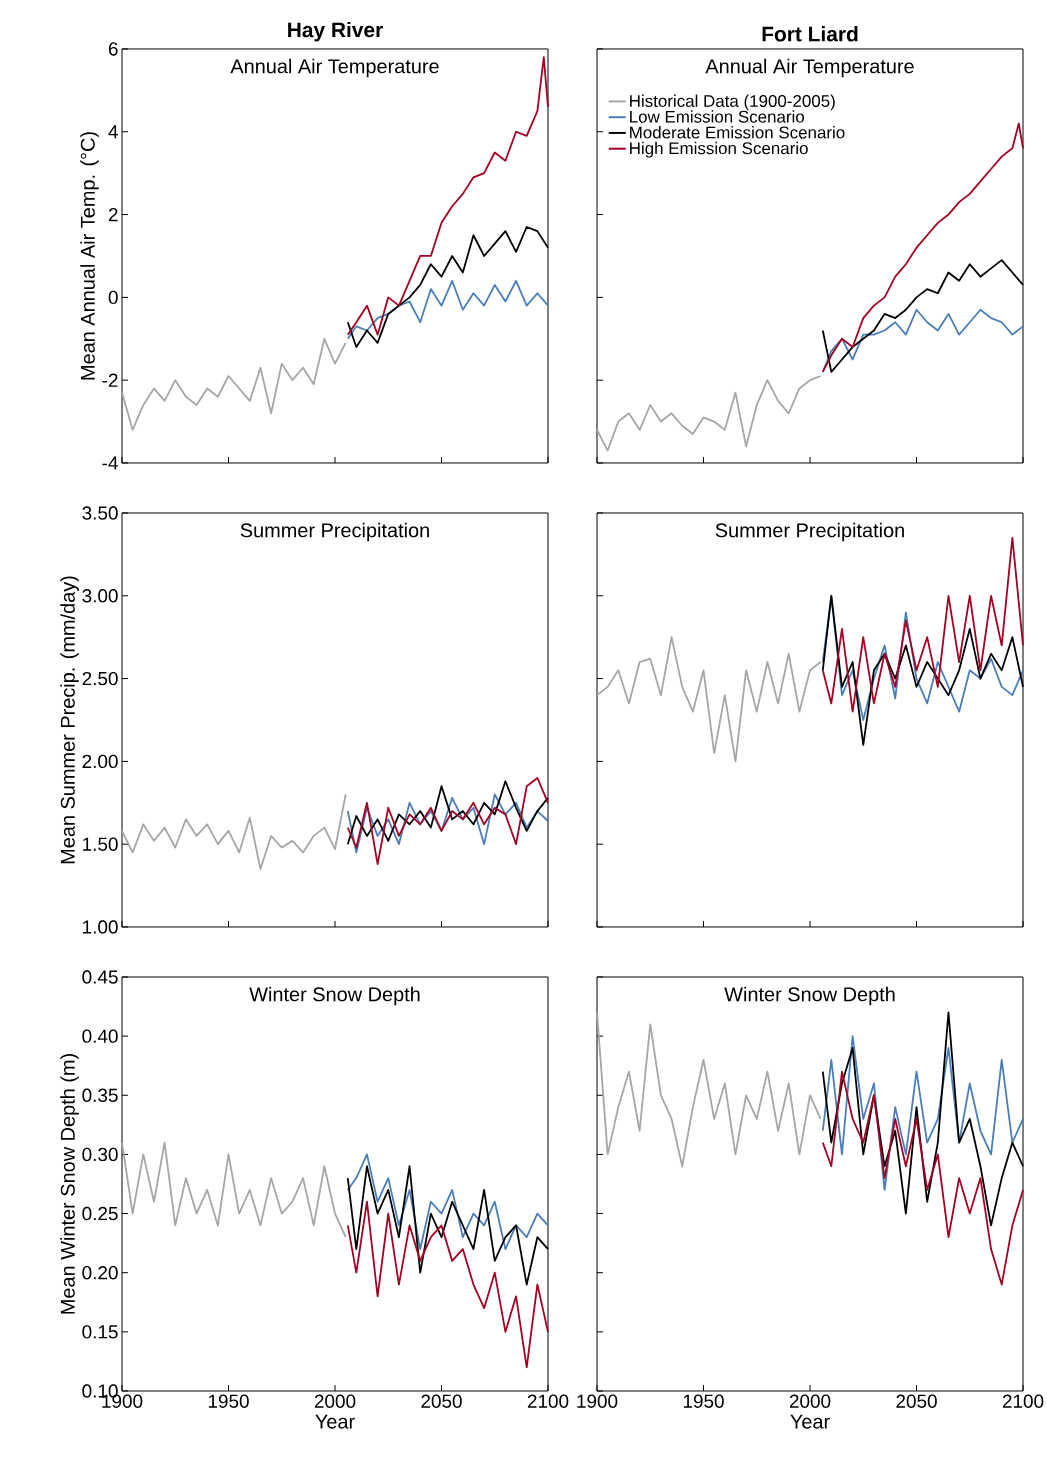  I want to click on y-tick-label: 2.00, so click(100, 761).